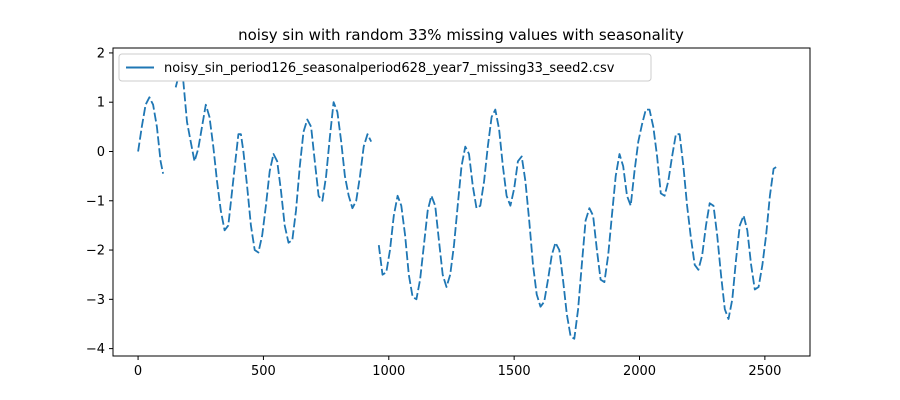 The height and width of the screenshot is (400, 900). What do you see at coordinates (95, 201) in the screenshot?
I see `y-tick-label: −1` at bounding box center [95, 201].